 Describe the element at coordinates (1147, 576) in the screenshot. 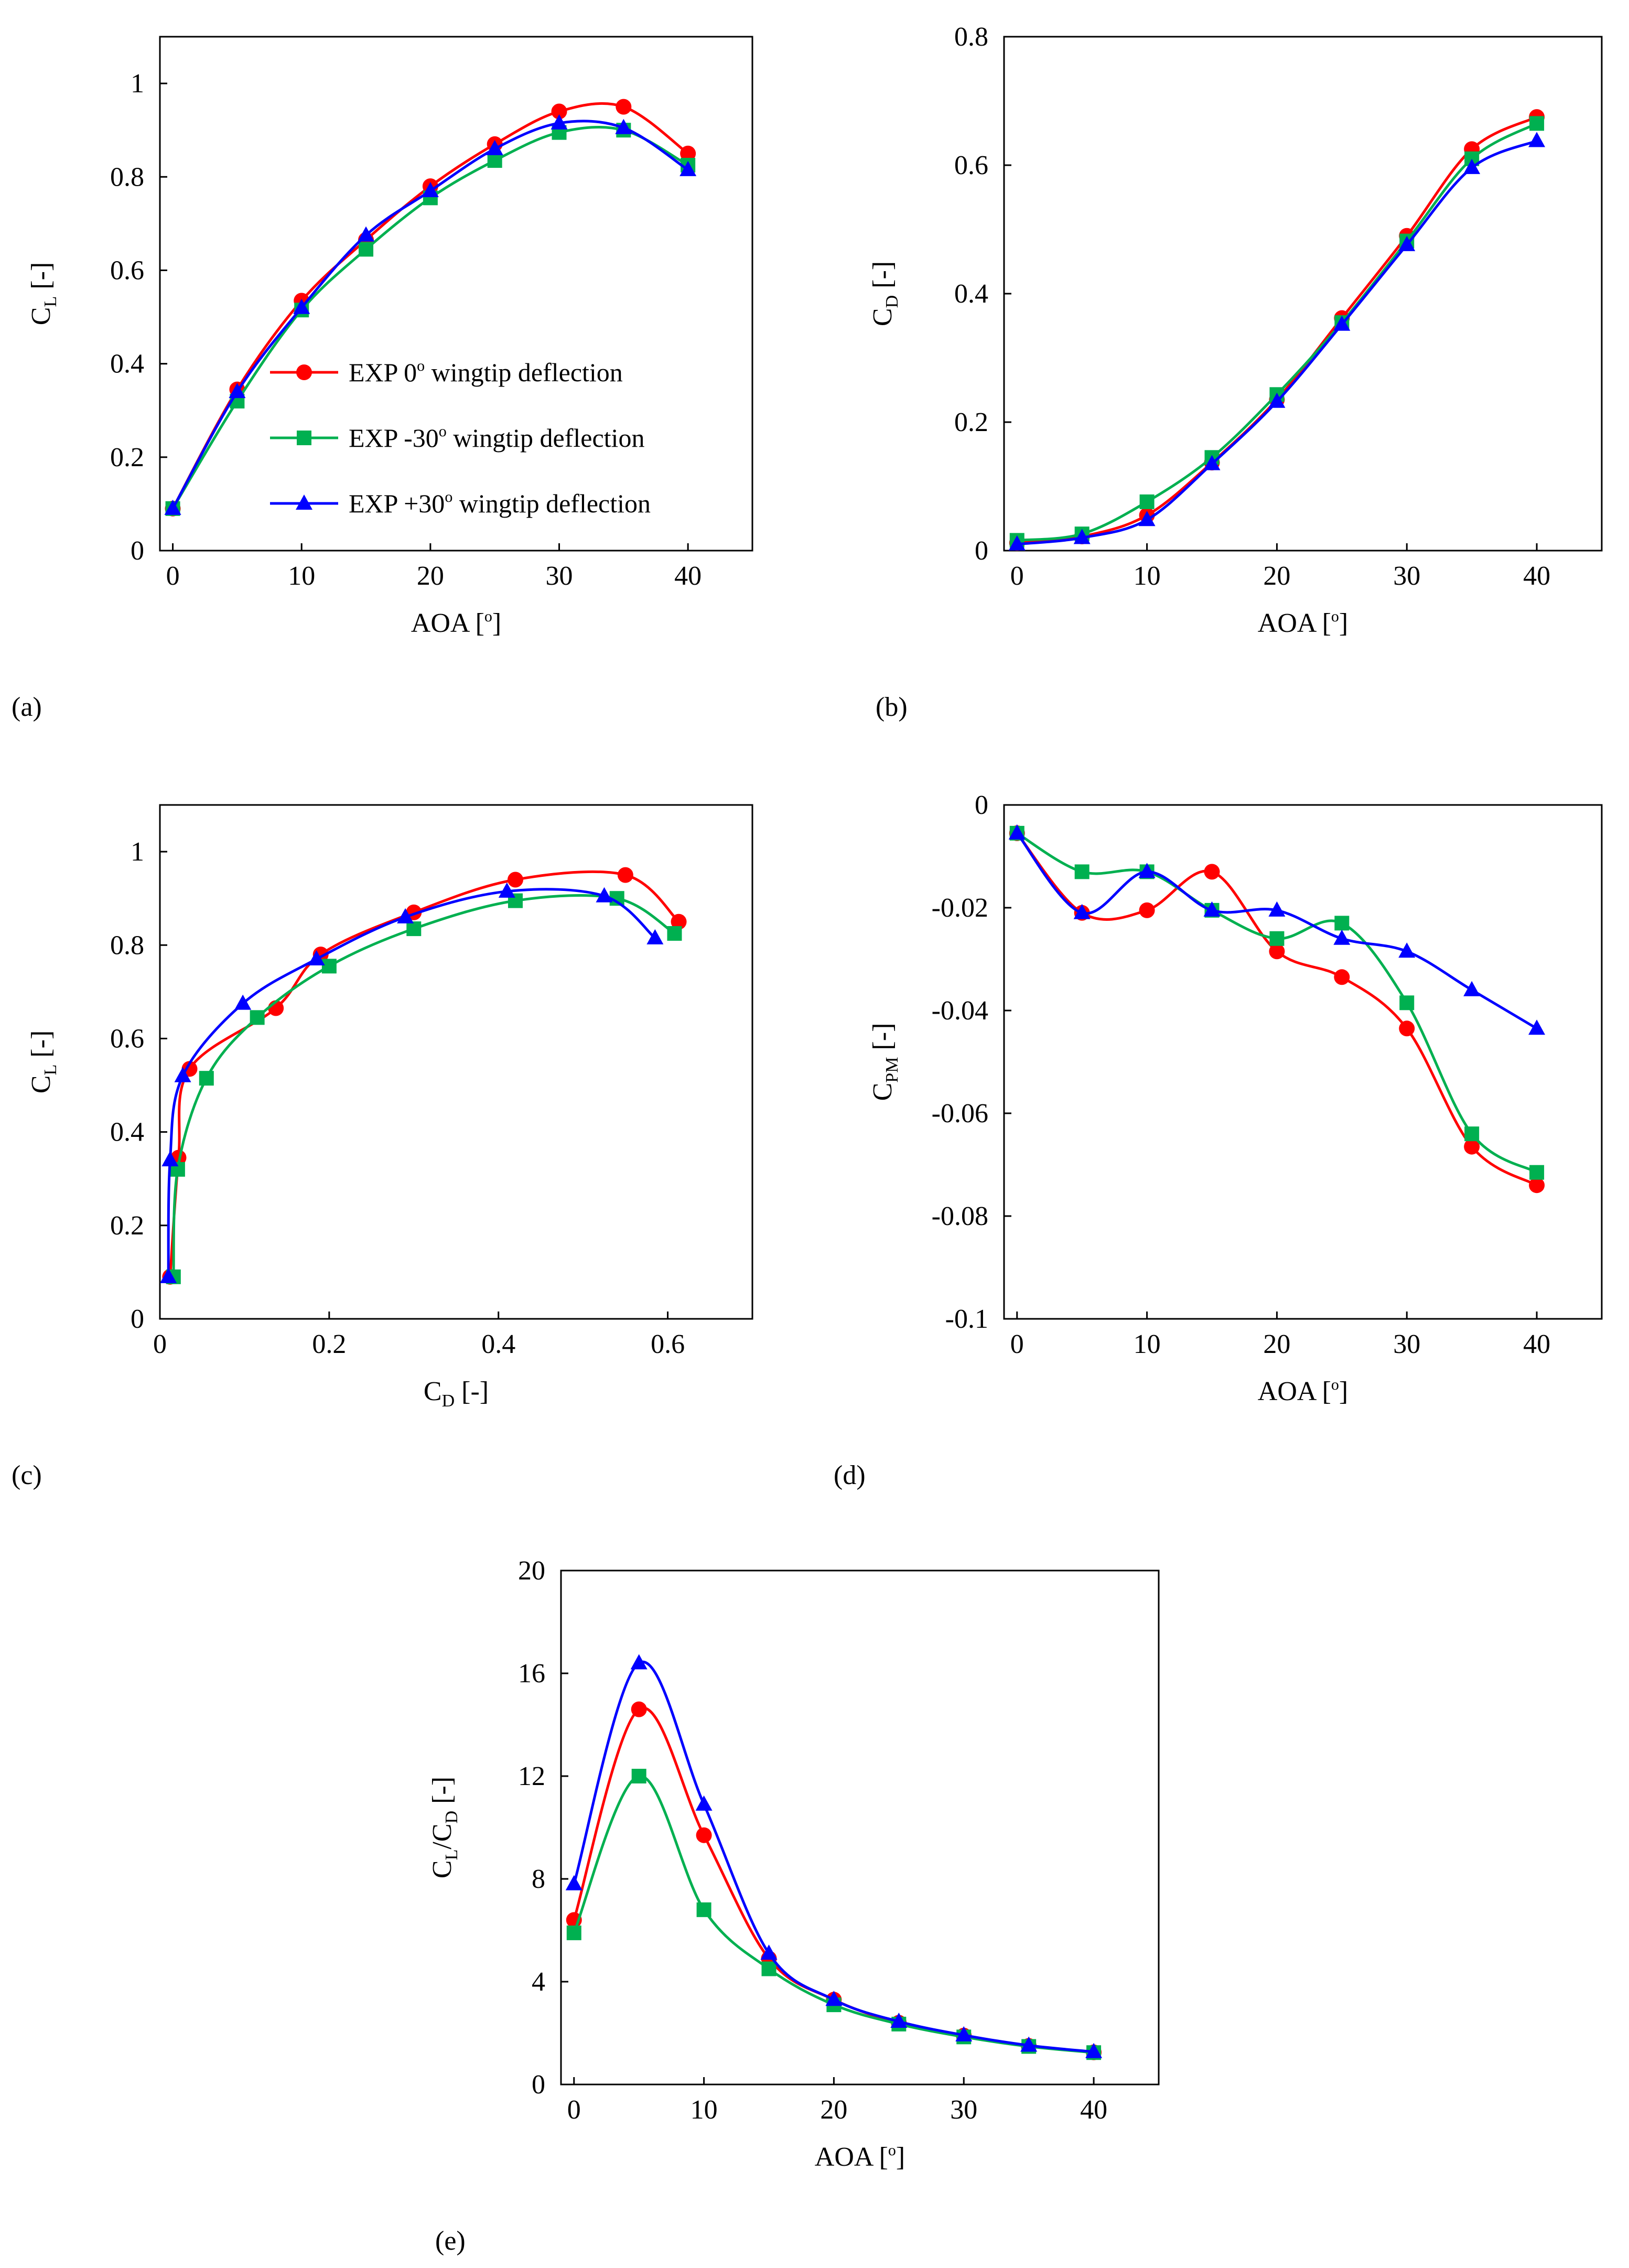

I see `x-tick-label: 10` at that location.